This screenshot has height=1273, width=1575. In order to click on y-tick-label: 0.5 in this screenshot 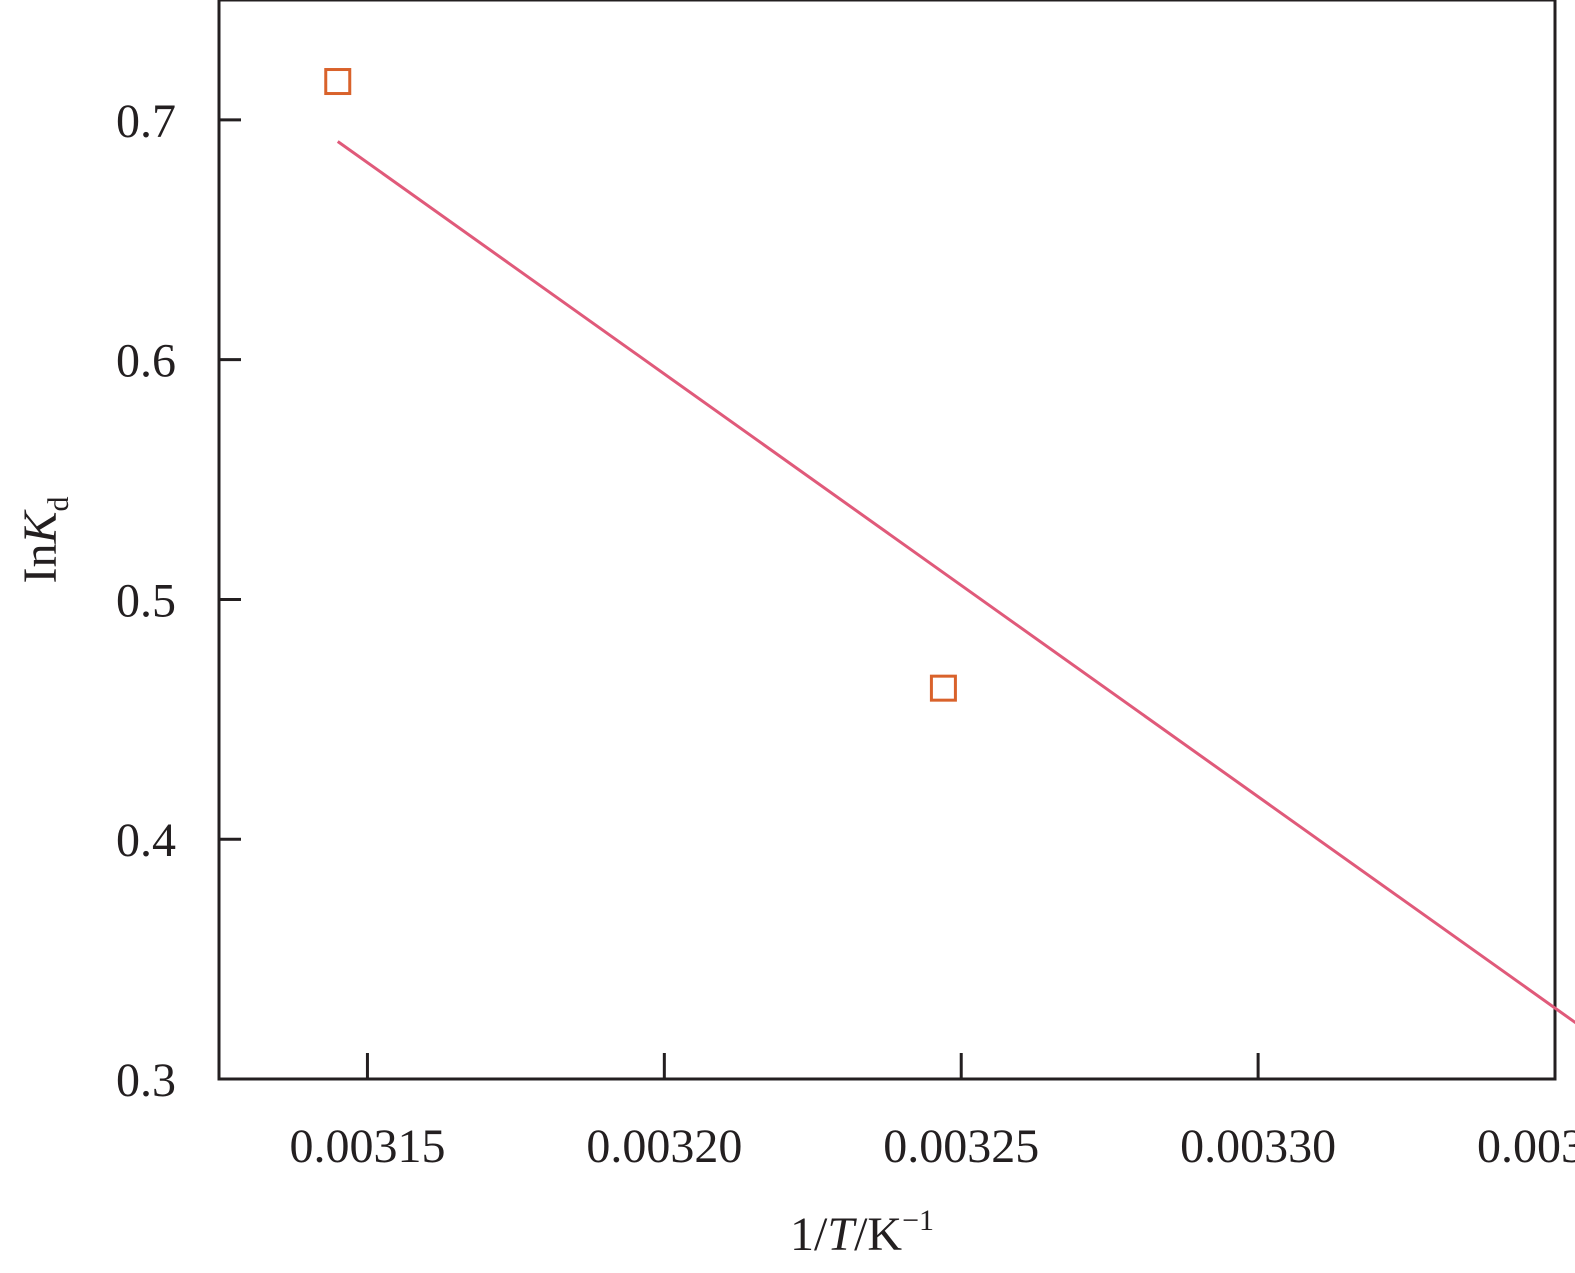, I will do `click(146, 600)`.